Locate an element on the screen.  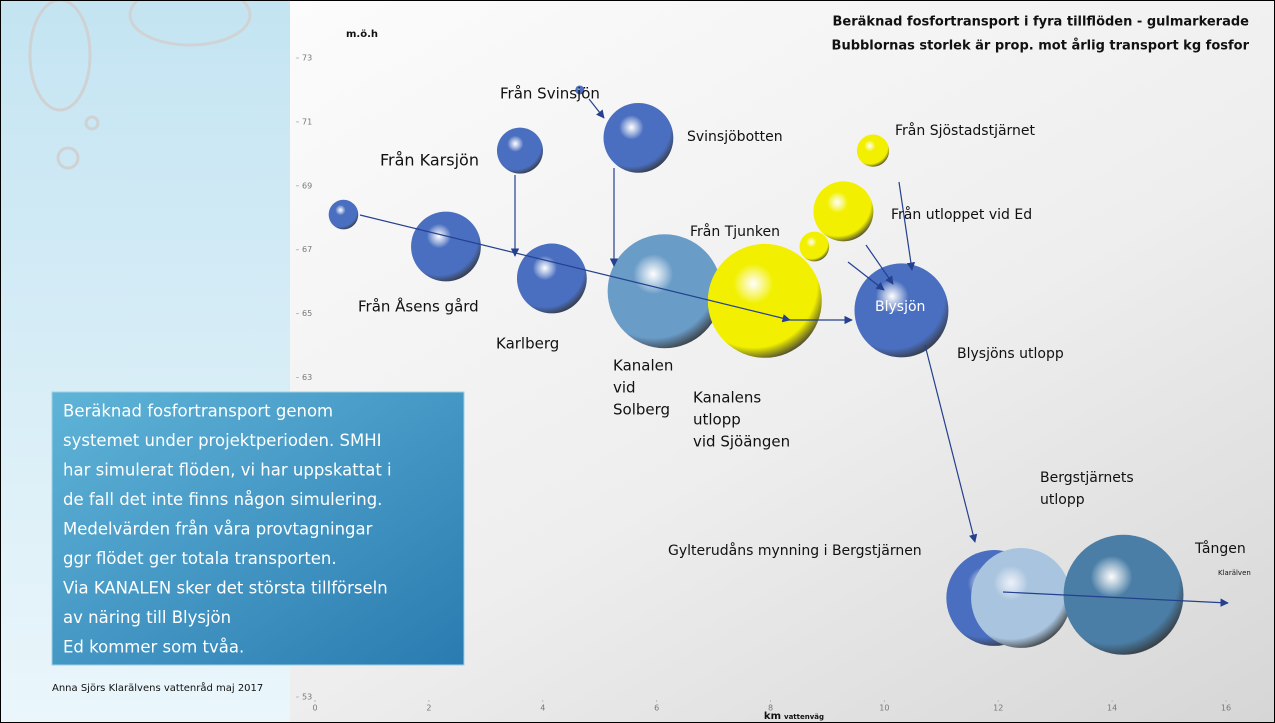
bubble-label: Kanalens is located at coordinates (727, 398).